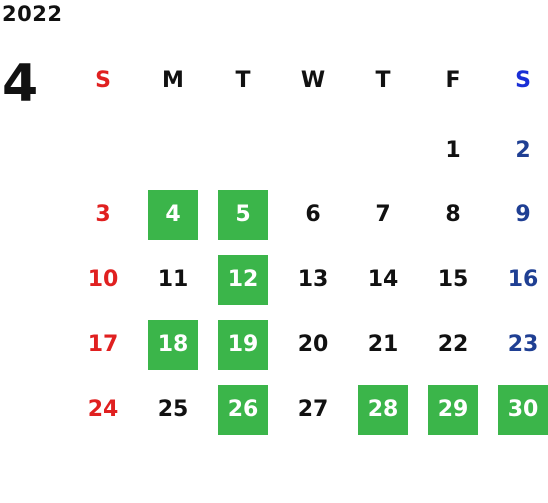  What do you see at coordinates (523, 410) in the screenshot?
I see `day-cell-highlighted: 30` at bounding box center [523, 410].